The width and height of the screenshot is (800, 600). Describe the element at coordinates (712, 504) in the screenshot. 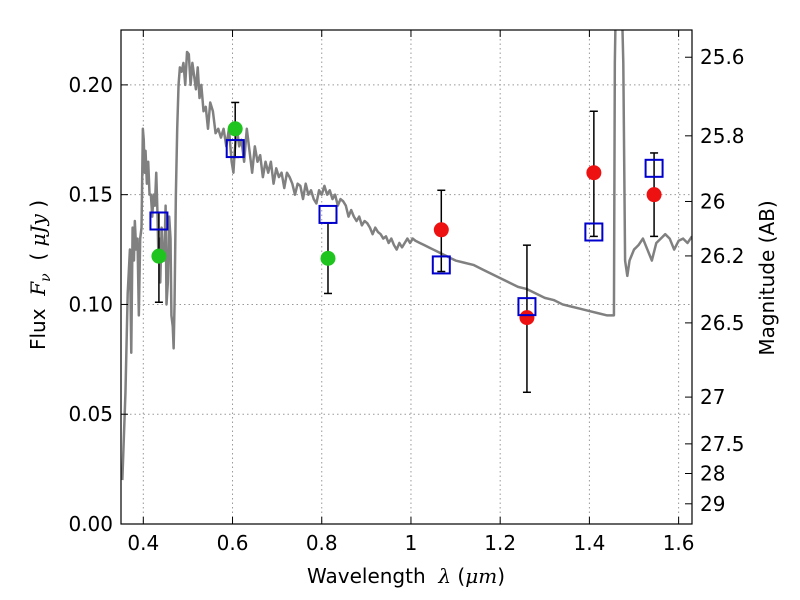

I see `y2-tick-label: 29` at that location.